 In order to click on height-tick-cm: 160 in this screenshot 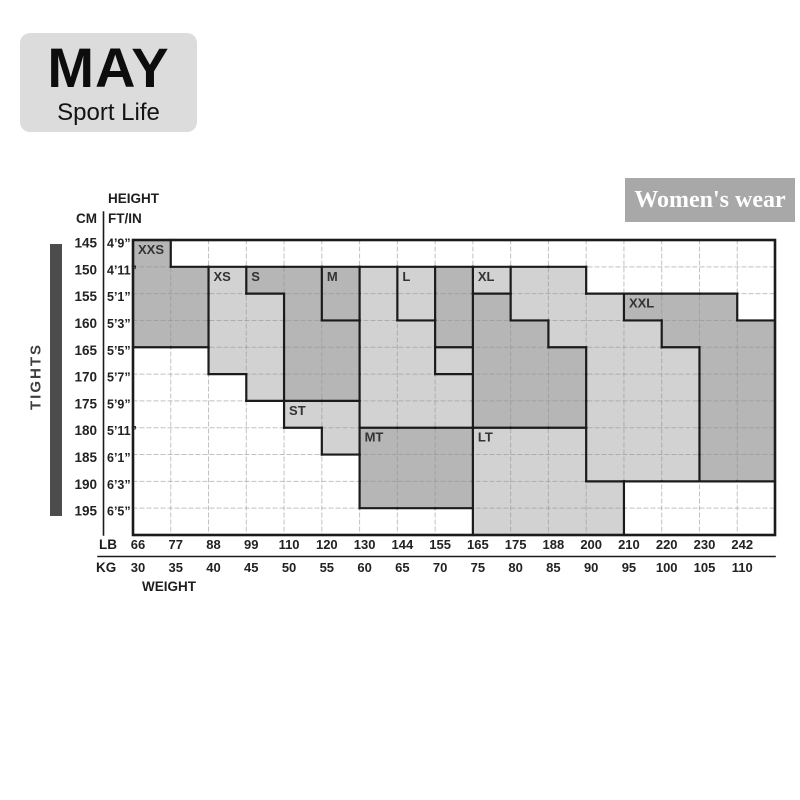, I will do `click(85, 323)`.